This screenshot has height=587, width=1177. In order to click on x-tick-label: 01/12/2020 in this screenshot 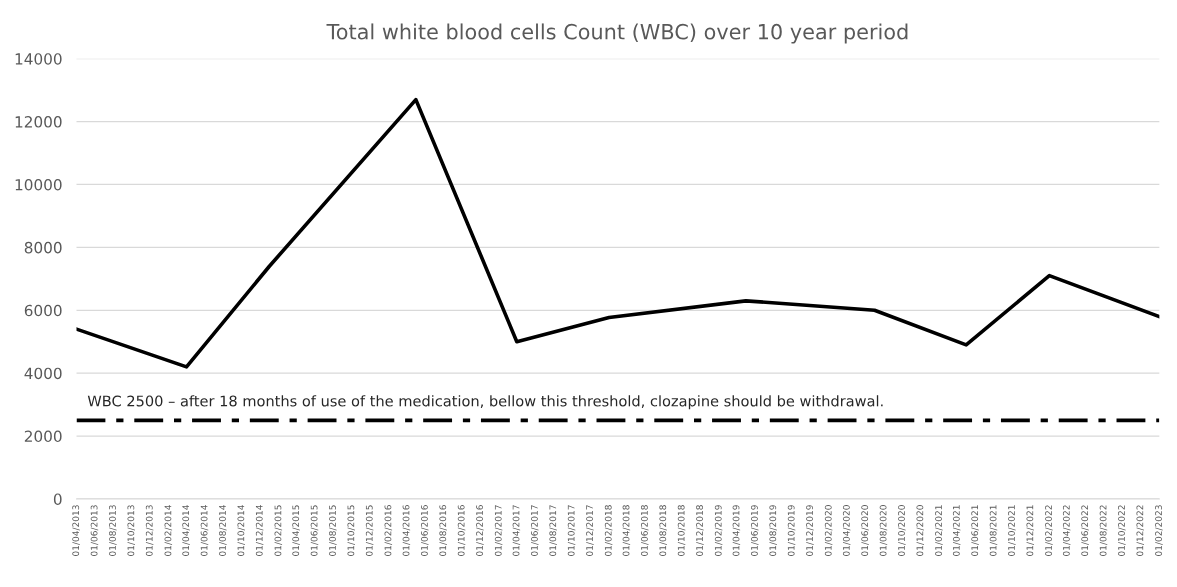, I will do `click(920, 530)`.